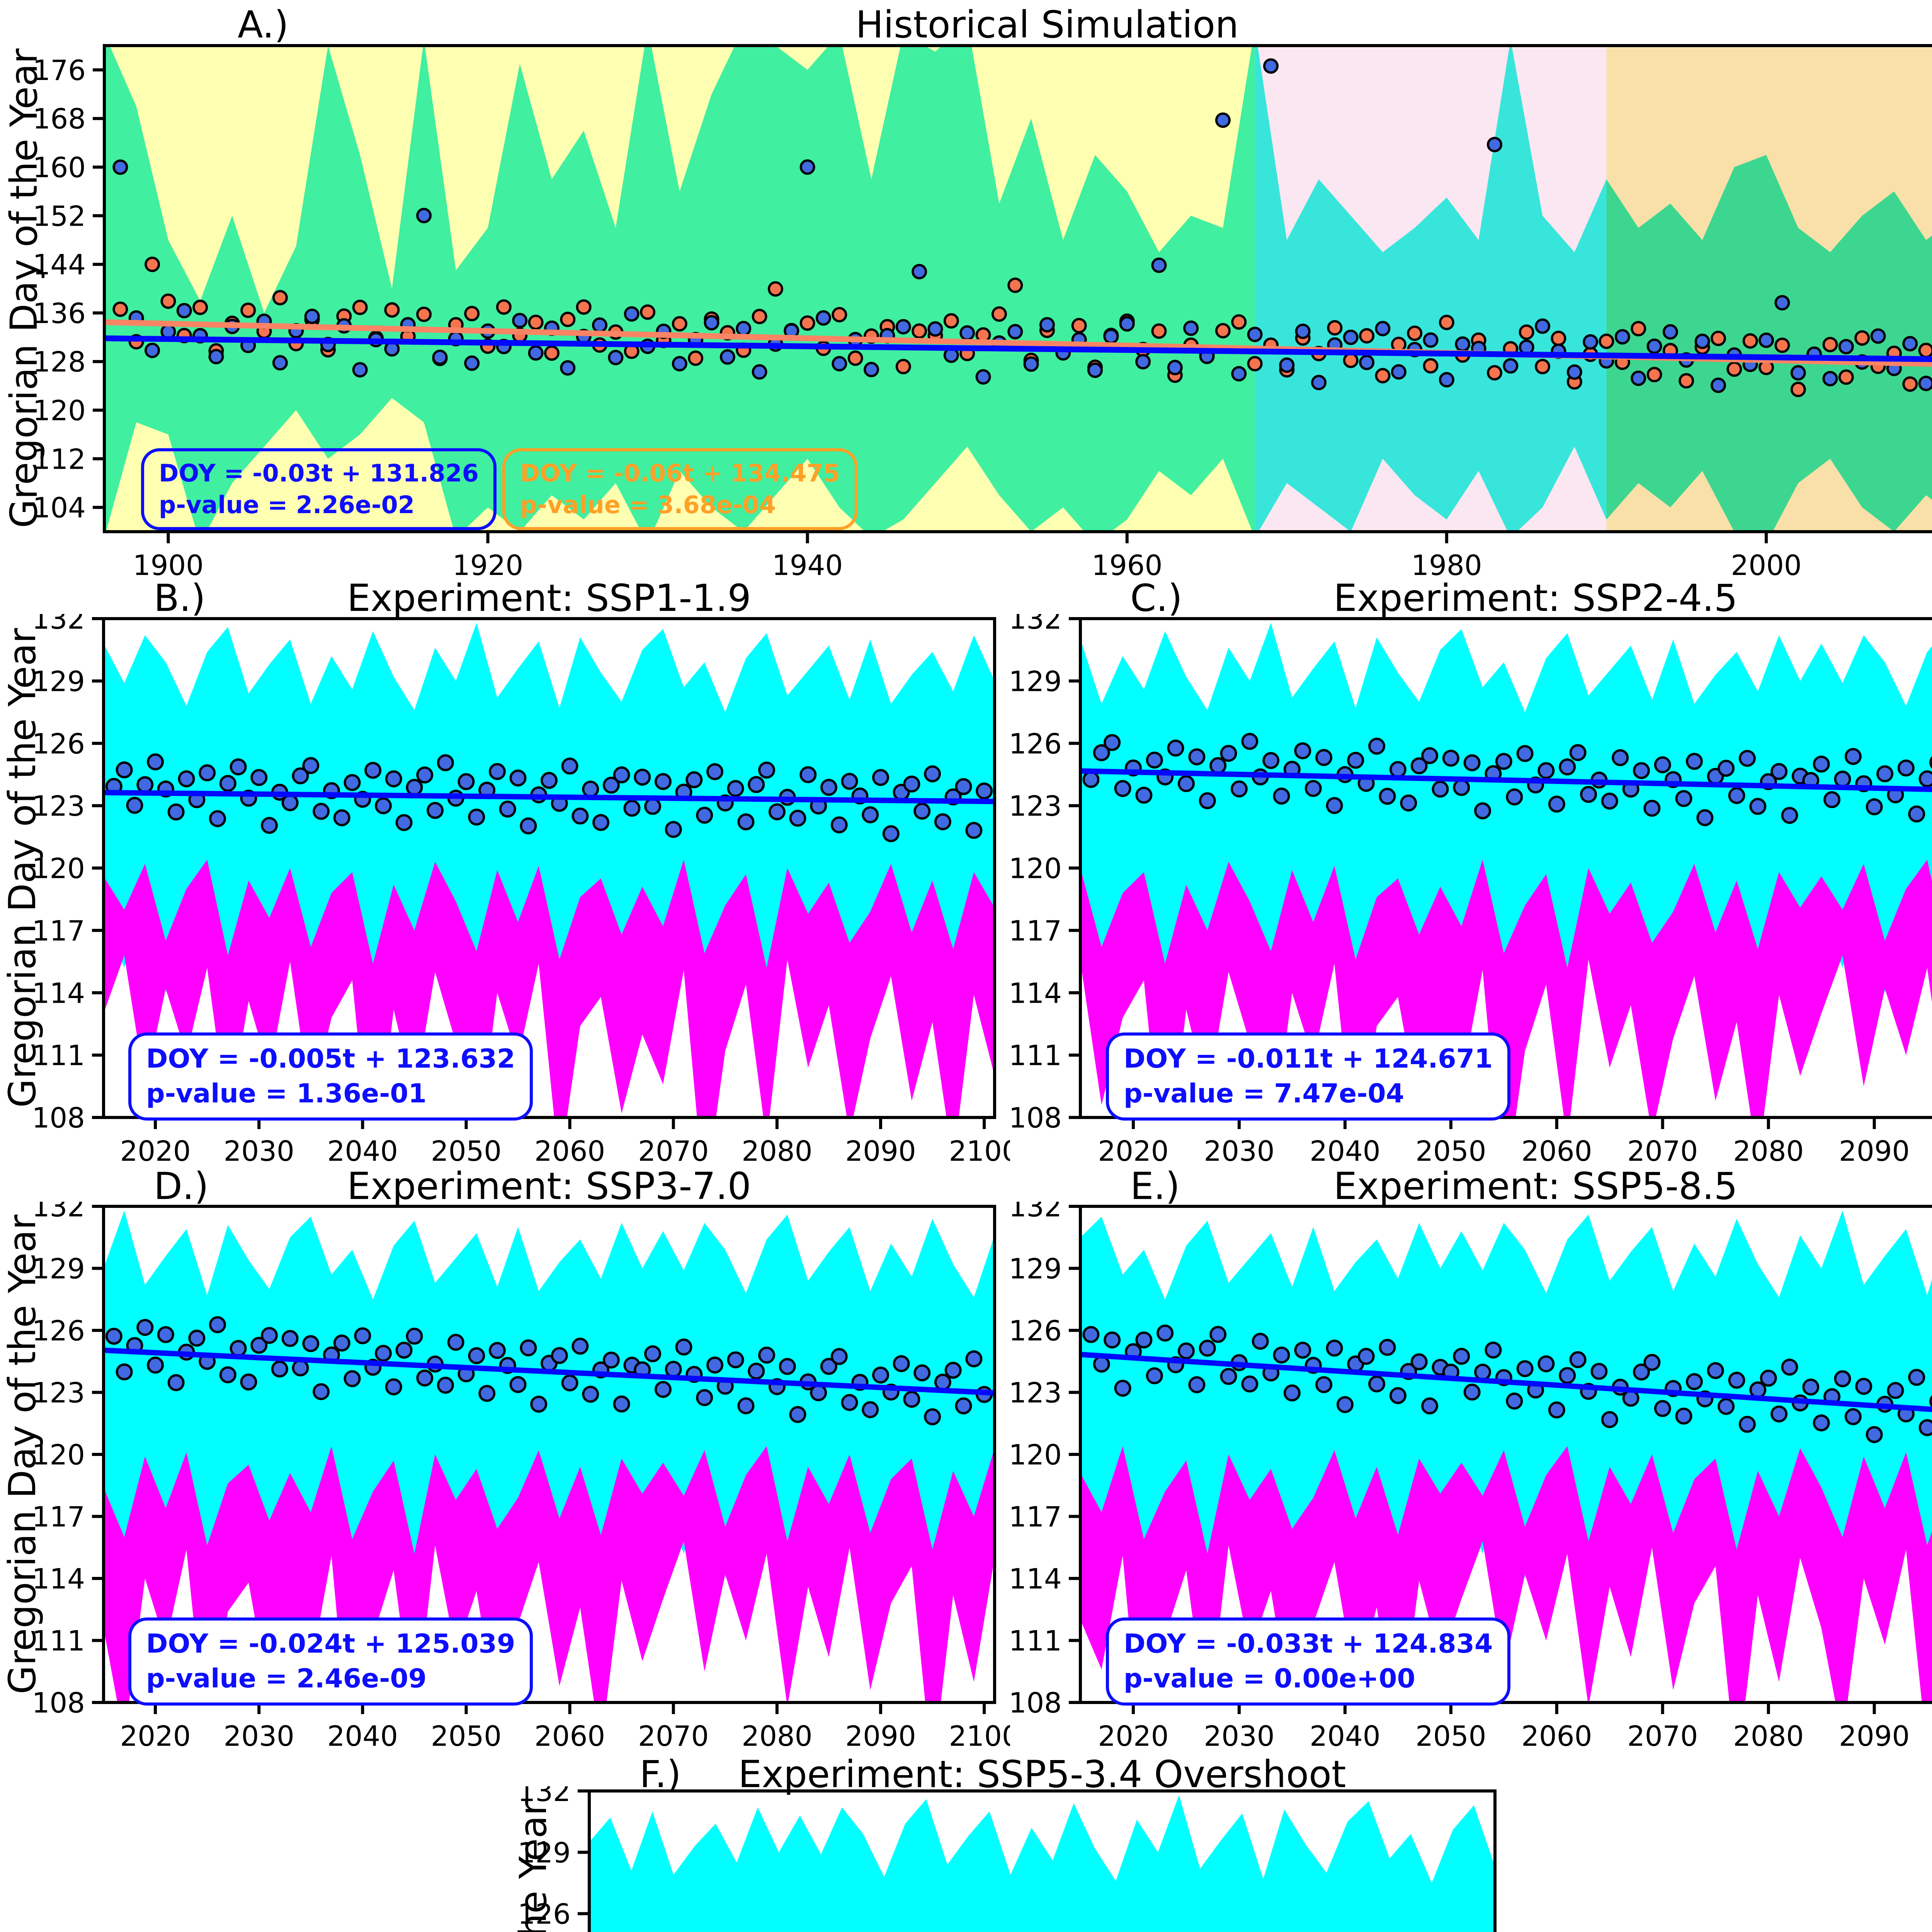 The image size is (1932, 1932). What do you see at coordinates (60, 216) in the screenshot?
I see `svg-text: 152` at bounding box center [60, 216].